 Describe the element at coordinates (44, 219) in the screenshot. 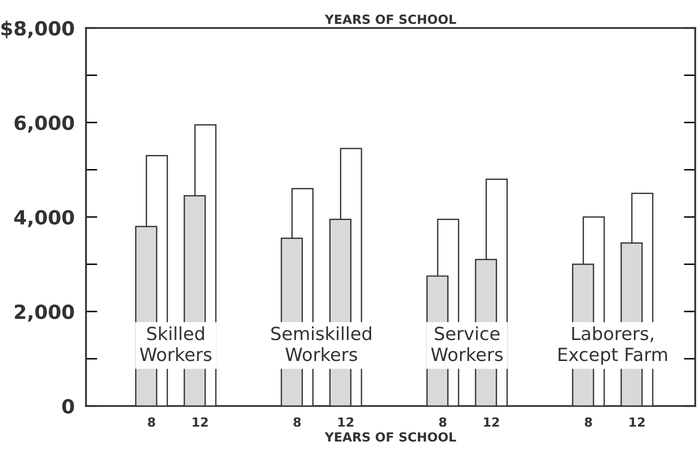

I see `y-tick-label: 4,000` at that location.